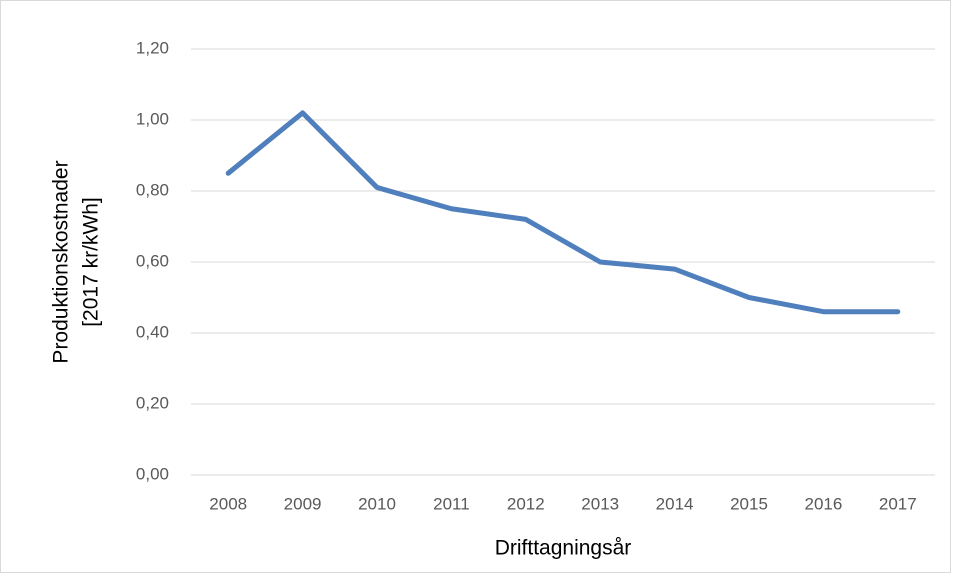  Describe the element at coordinates (303, 503) in the screenshot. I see `x-tick-label: 2009` at that location.